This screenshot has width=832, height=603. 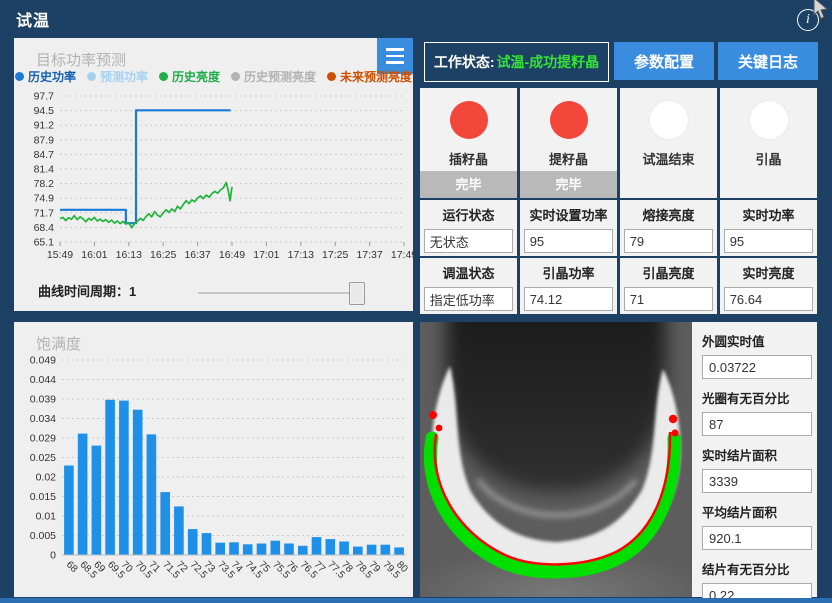 What do you see at coordinates (768, 273) in the screenshot?
I see `field-label: 实时亮度` at bounding box center [768, 273].